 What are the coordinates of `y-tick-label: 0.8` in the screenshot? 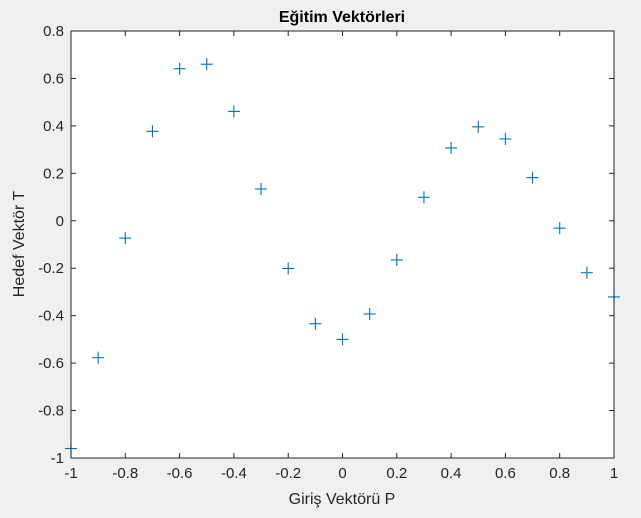 It's located at (53, 31).